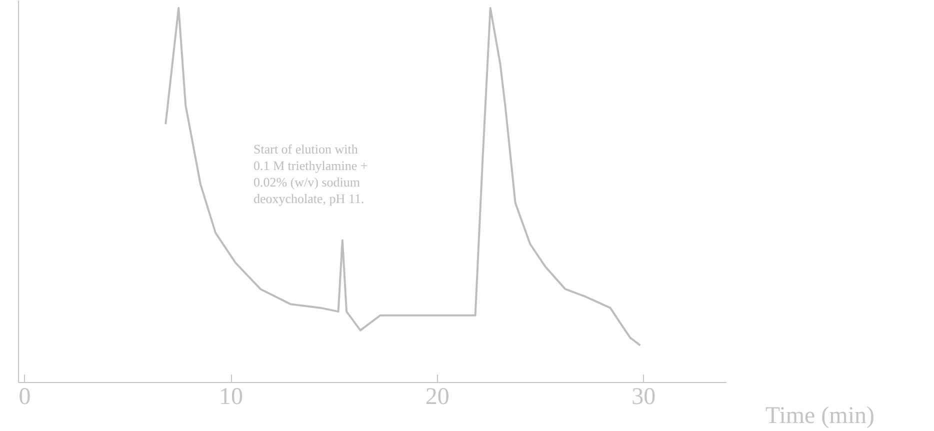 The width and height of the screenshot is (934, 431). Describe the element at coordinates (820, 415) in the screenshot. I see `x-axis-title: Time (min)` at that location.